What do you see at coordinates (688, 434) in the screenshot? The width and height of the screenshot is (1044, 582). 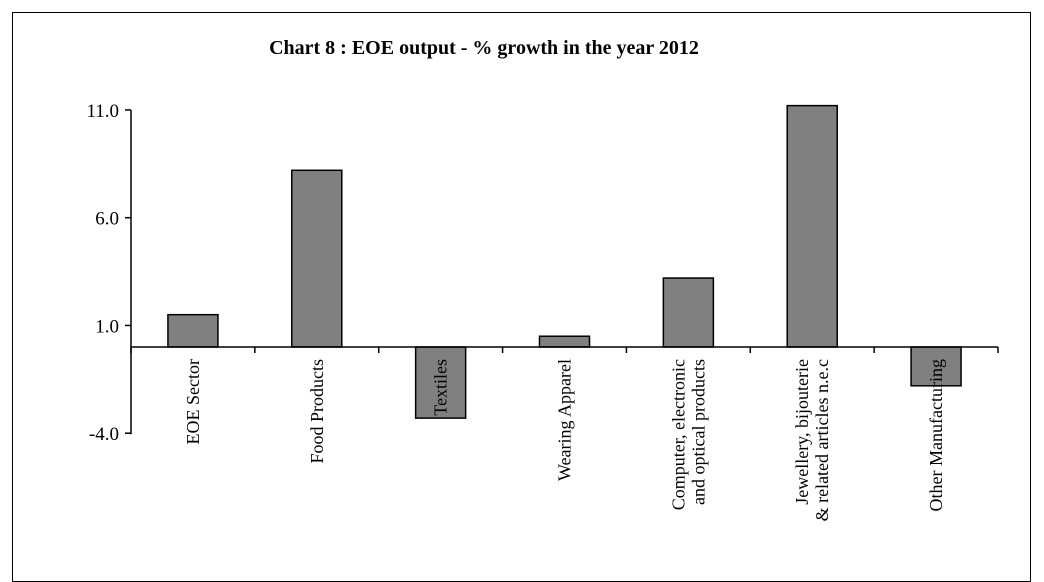 I see `x-tick-label: Computer, electronicand optical products` at bounding box center [688, 434].